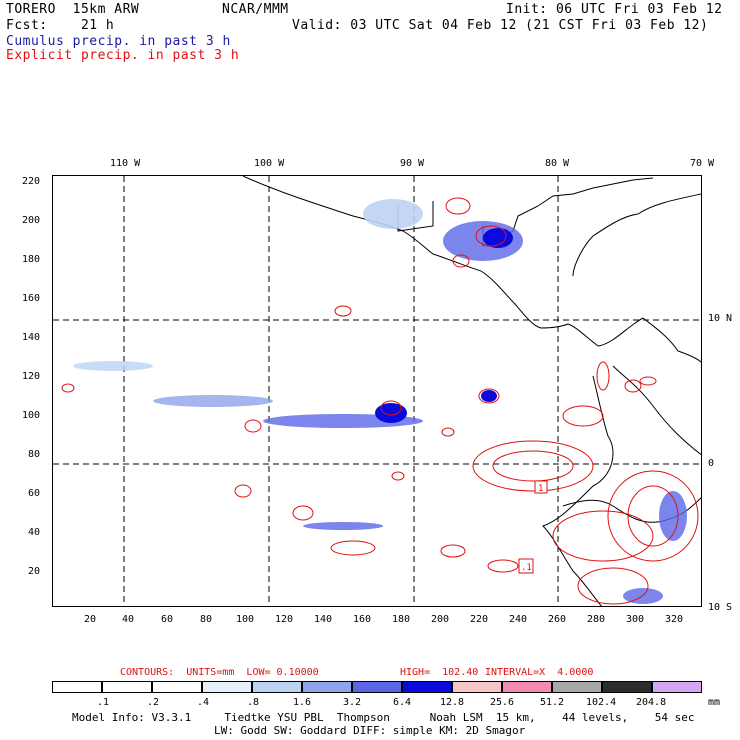  I want to click on coastline-south-america-west, so click(578, 490).